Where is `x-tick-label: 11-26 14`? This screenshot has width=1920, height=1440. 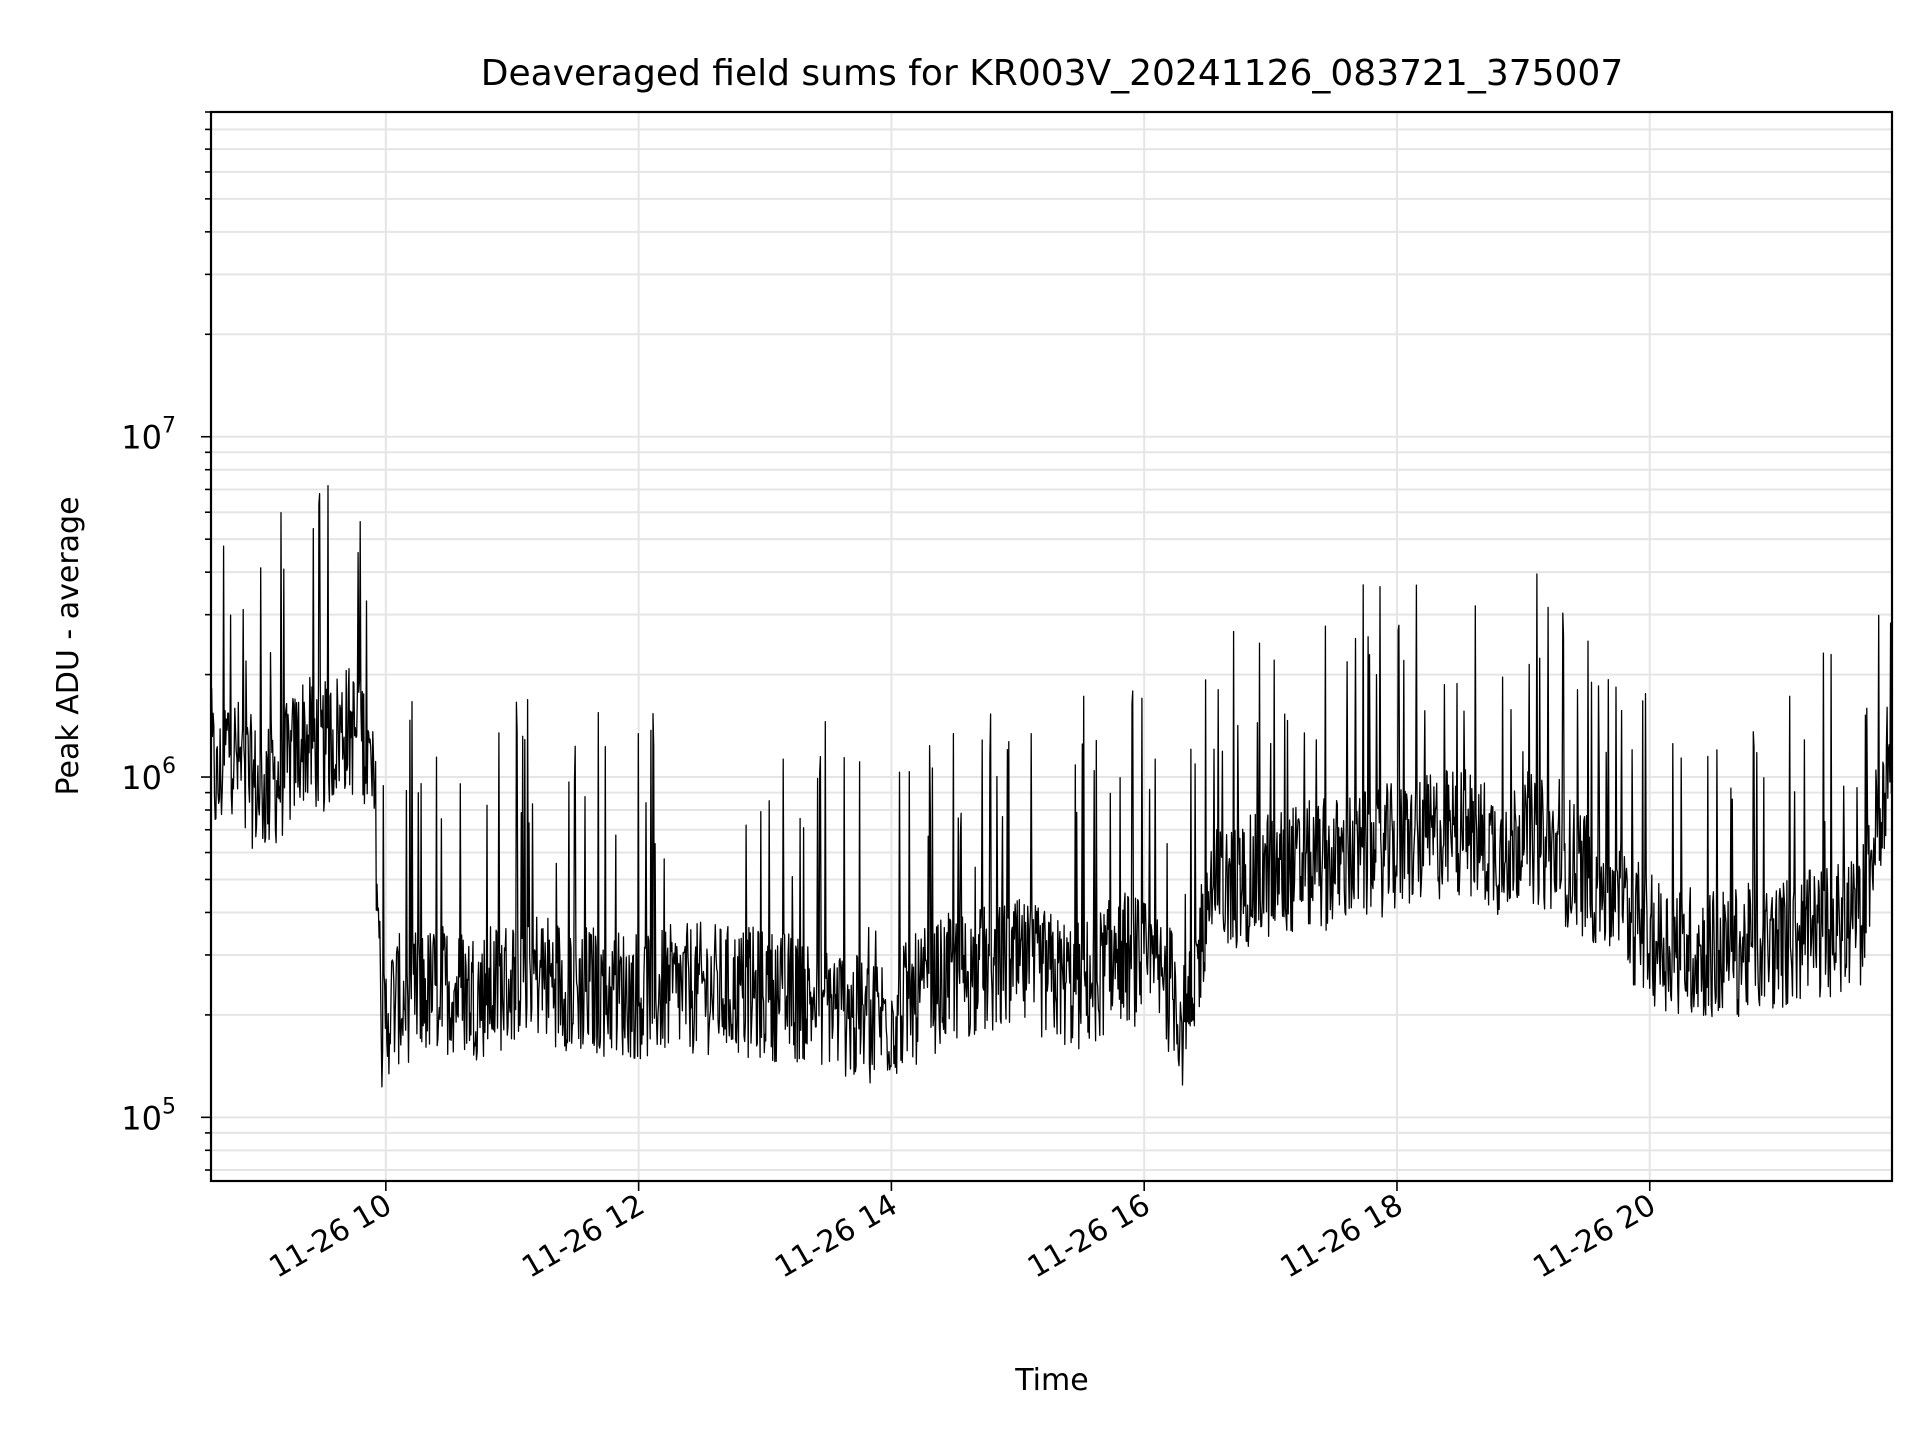
x-tick-label: 11-26 14 is located at coordinates (836, 1237).